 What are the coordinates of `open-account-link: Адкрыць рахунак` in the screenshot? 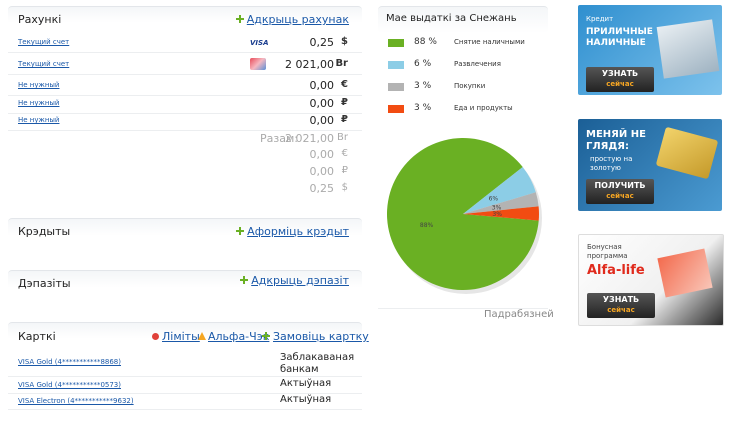 It's located at (292, 19).